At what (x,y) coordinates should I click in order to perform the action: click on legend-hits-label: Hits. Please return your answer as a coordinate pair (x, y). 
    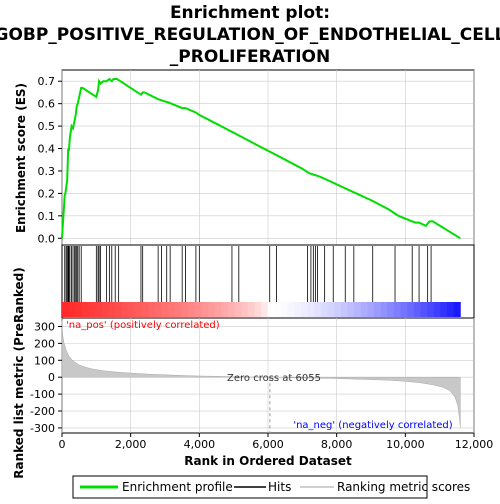
    Looking at the image, I should click on (279, 487).